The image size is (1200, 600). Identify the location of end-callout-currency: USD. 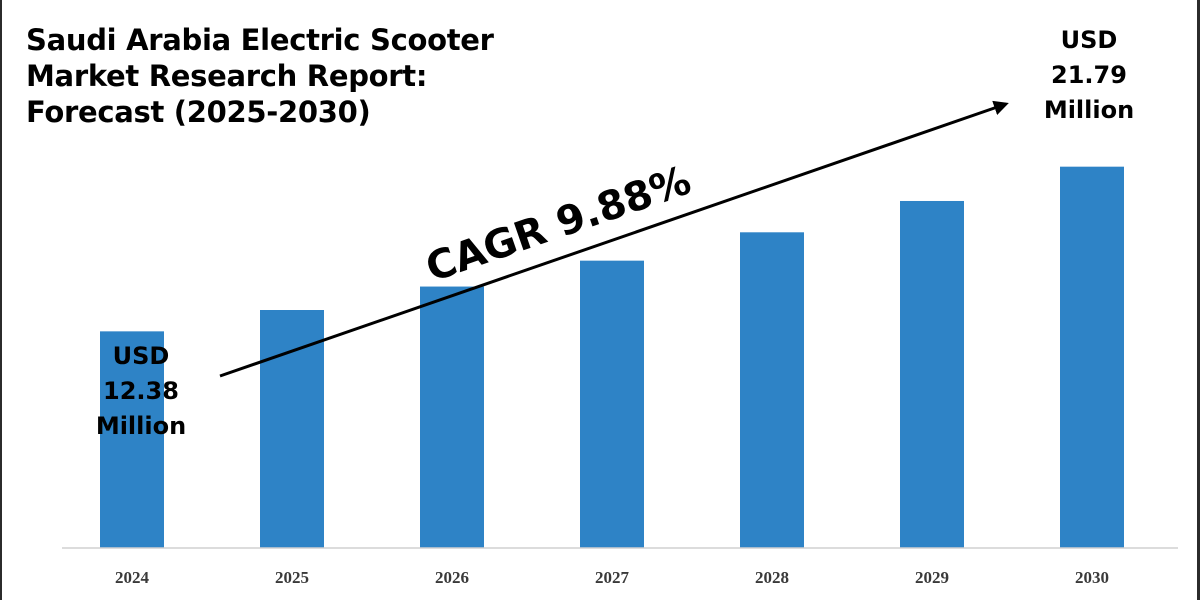
(1089, 40).